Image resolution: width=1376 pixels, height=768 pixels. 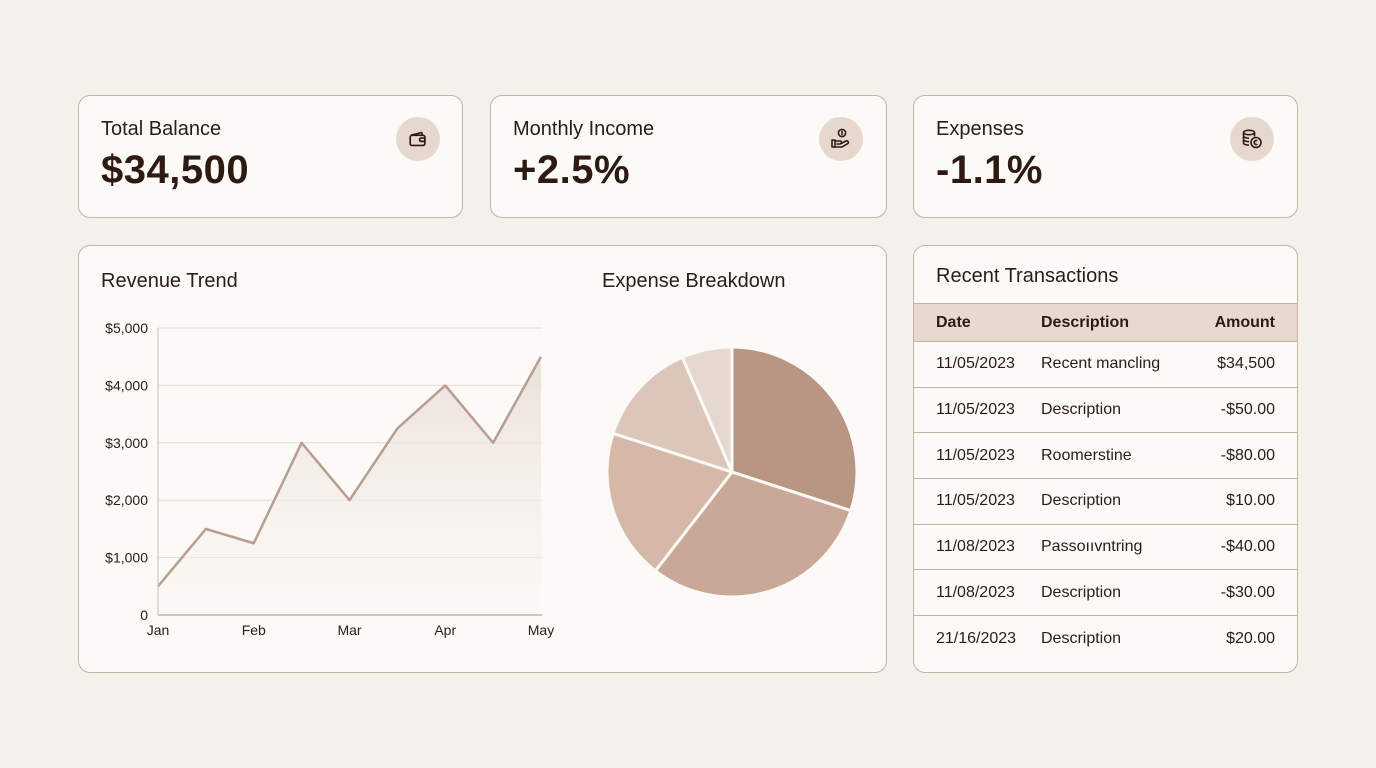 What do you see at coordinates (144, 615) in the screenshot?
I see `y-tick-label: 0` at bounding box center [144, 615].